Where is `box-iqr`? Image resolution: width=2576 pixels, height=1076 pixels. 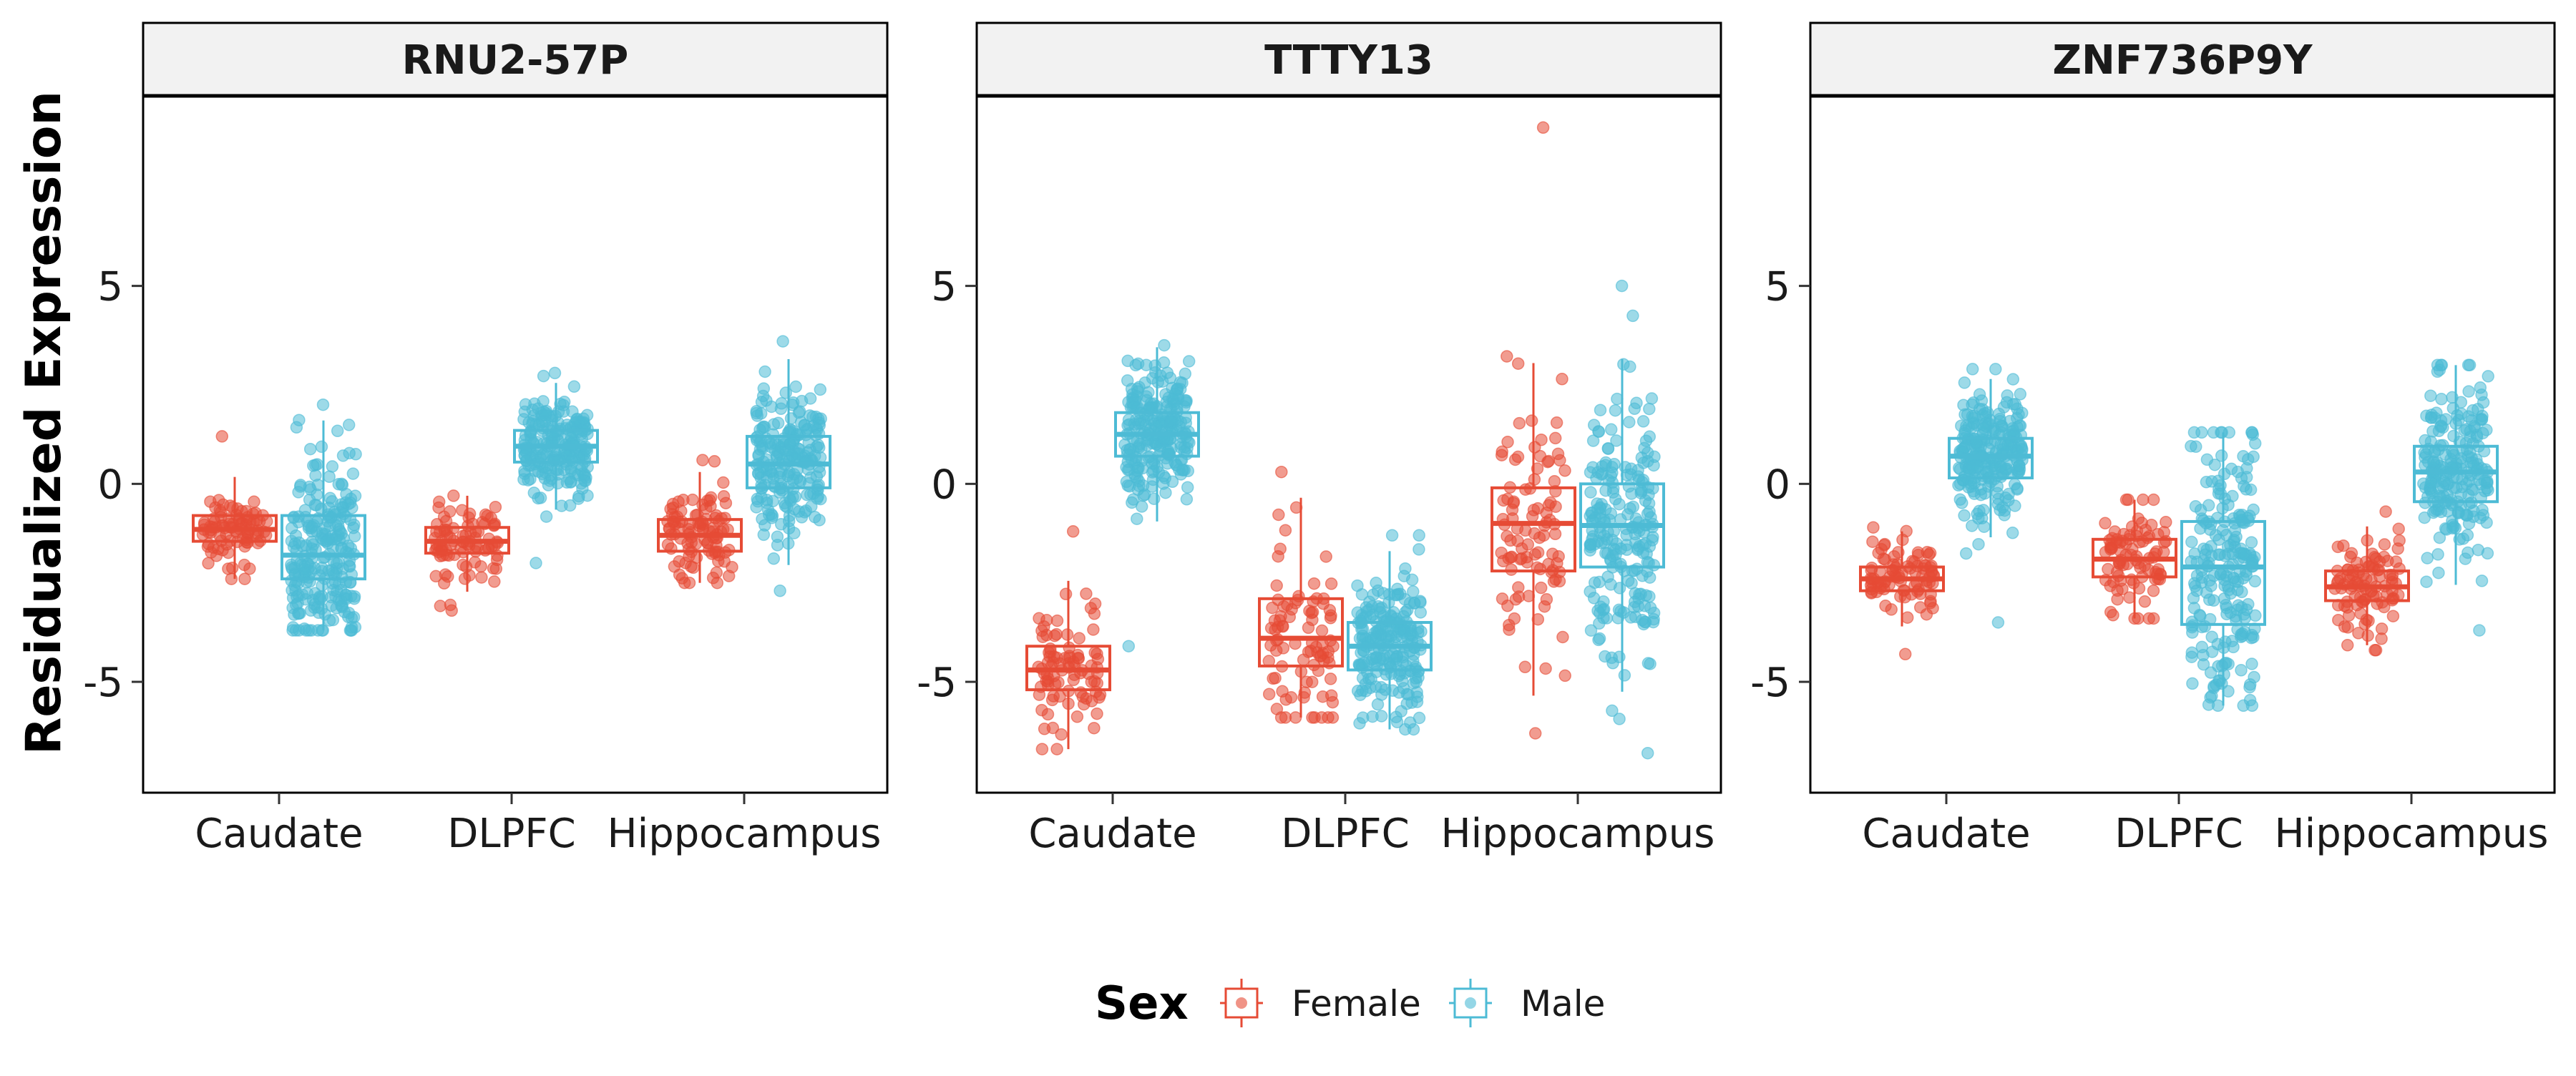 box-iqr is located at coordinates (1301, 632).